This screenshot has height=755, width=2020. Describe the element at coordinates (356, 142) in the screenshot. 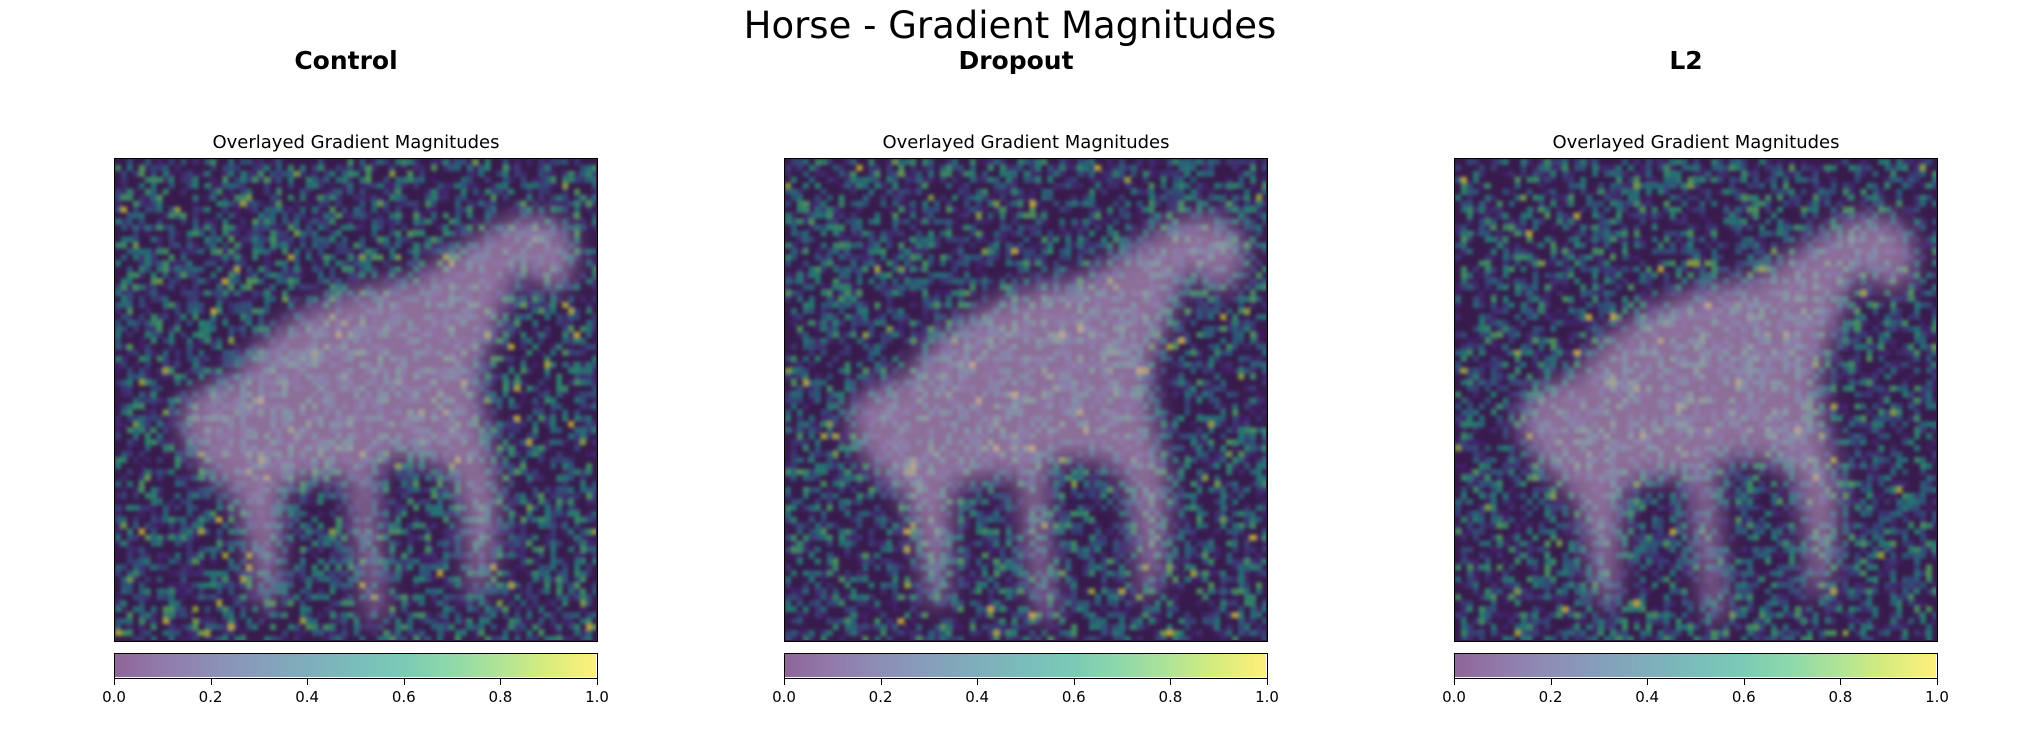

I see `axes-title-control: Overlayed Gradient Magnitudes` at that location.